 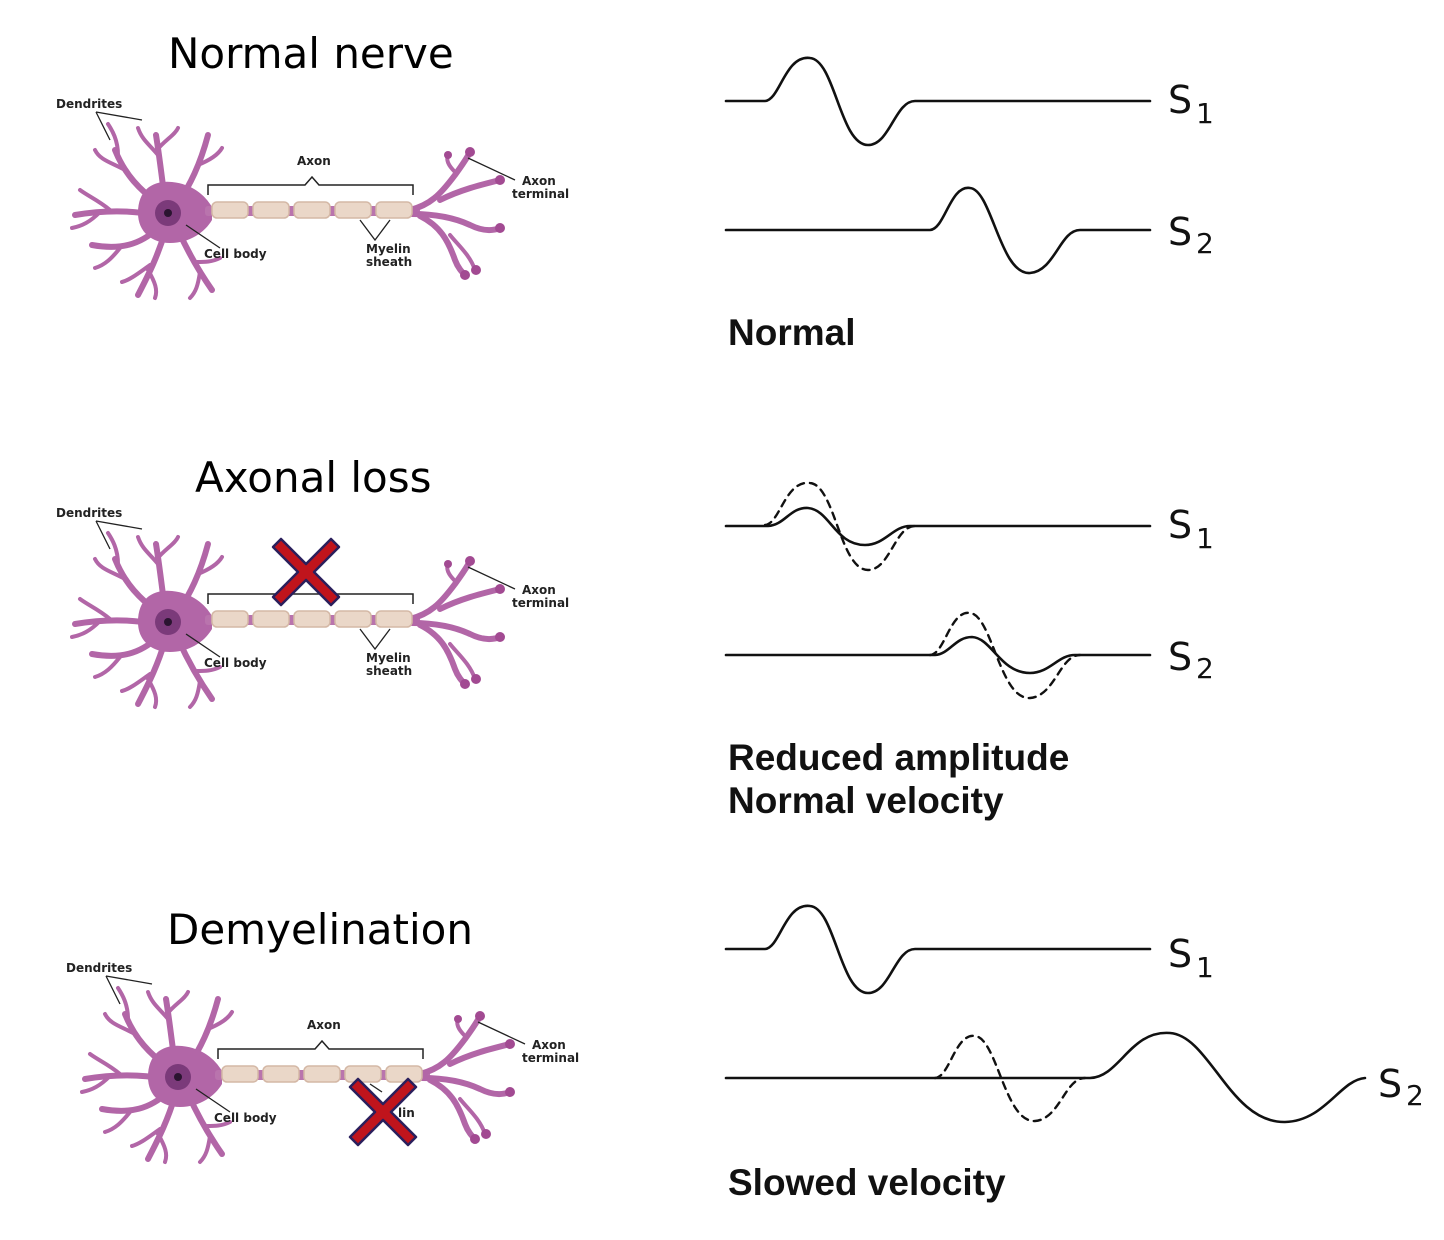 I want to click on panel-title: Demyelination, so click(x=320, y=929).